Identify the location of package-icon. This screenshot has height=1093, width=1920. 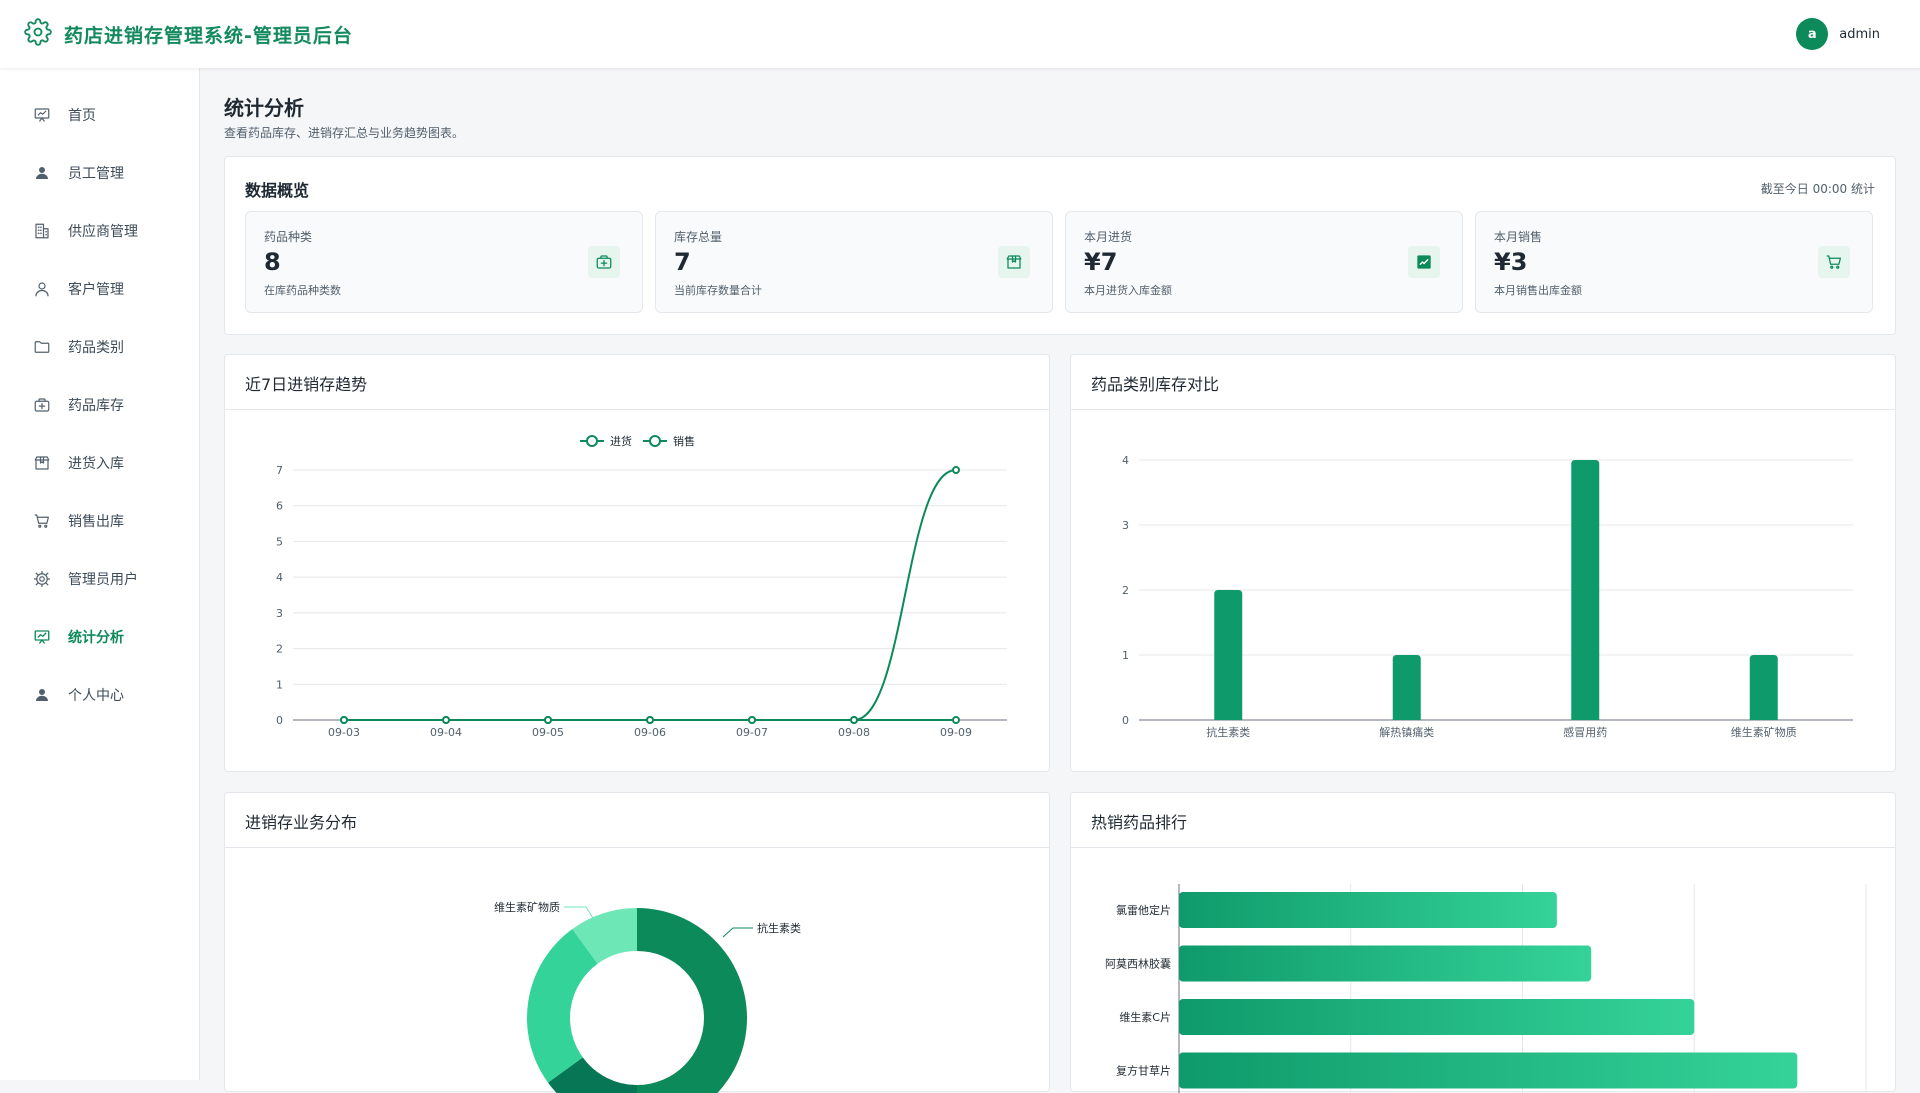
(42, 463).